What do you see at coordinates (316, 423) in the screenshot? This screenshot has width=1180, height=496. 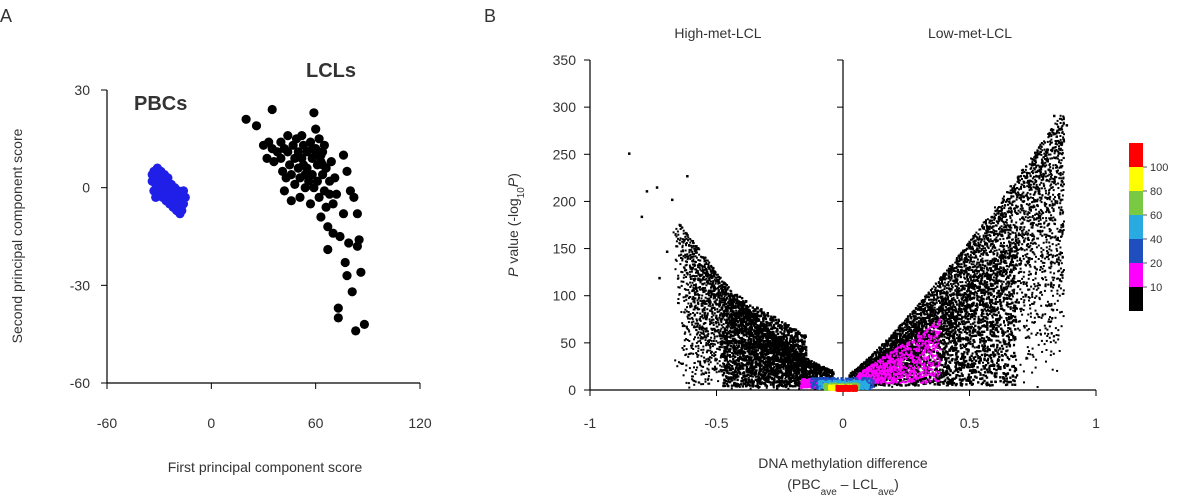 I see `x-tick-label: 60` at bounding box center [316, 423].